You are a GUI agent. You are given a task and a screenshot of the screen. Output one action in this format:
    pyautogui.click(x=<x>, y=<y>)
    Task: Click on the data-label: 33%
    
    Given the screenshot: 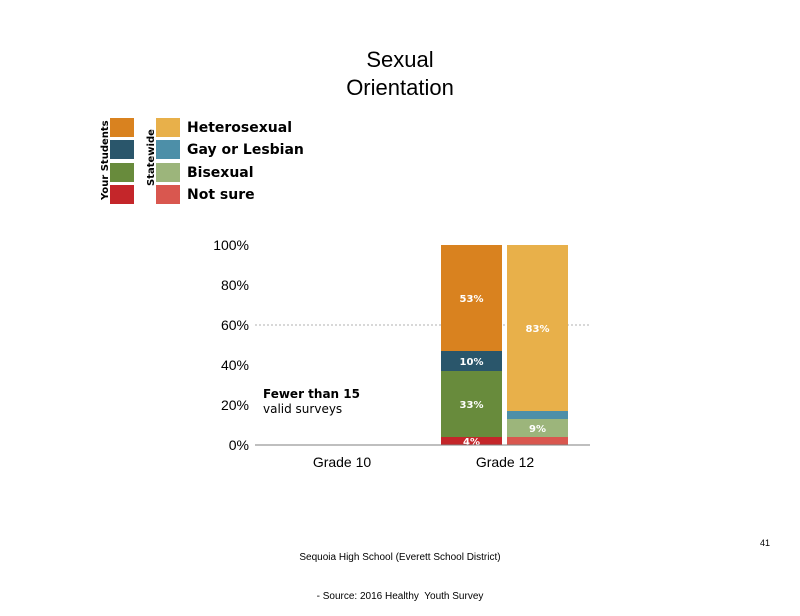 What is the action you would take?
    pyautogui.click(x=472, y=405)
    